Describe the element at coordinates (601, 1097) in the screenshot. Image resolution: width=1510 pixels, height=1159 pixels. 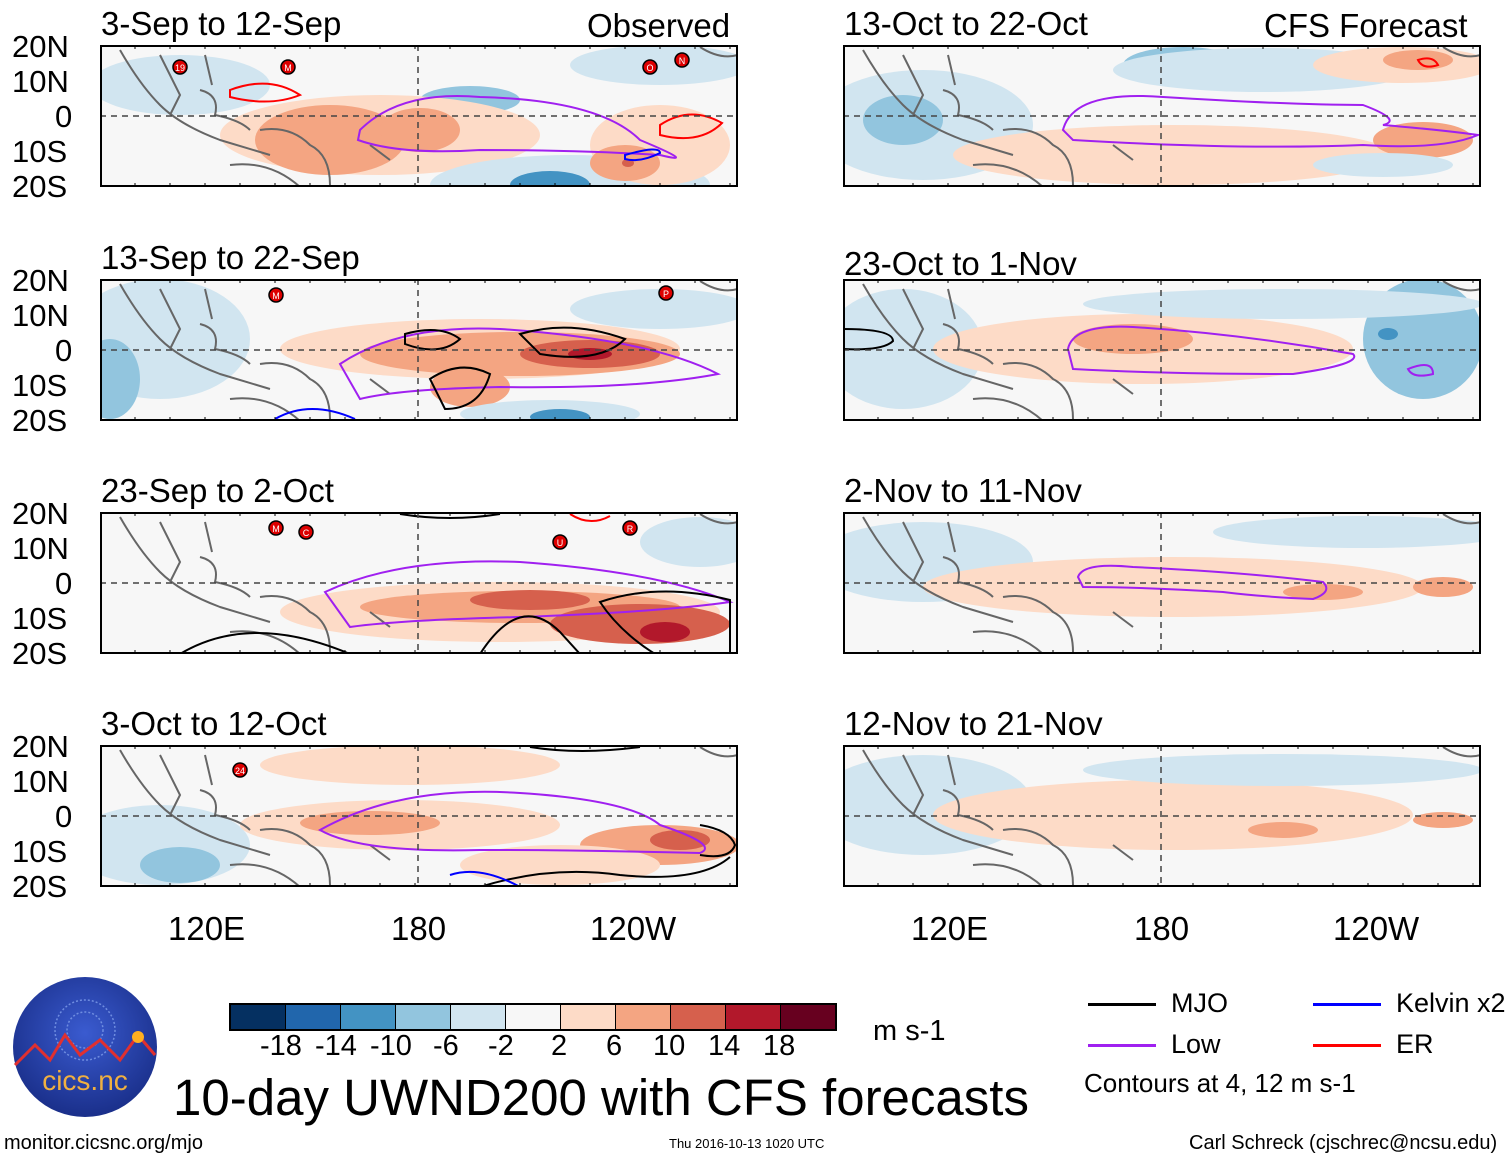
I see `figure-title: 10-day UWND200 with CFS forecasts` at that location.